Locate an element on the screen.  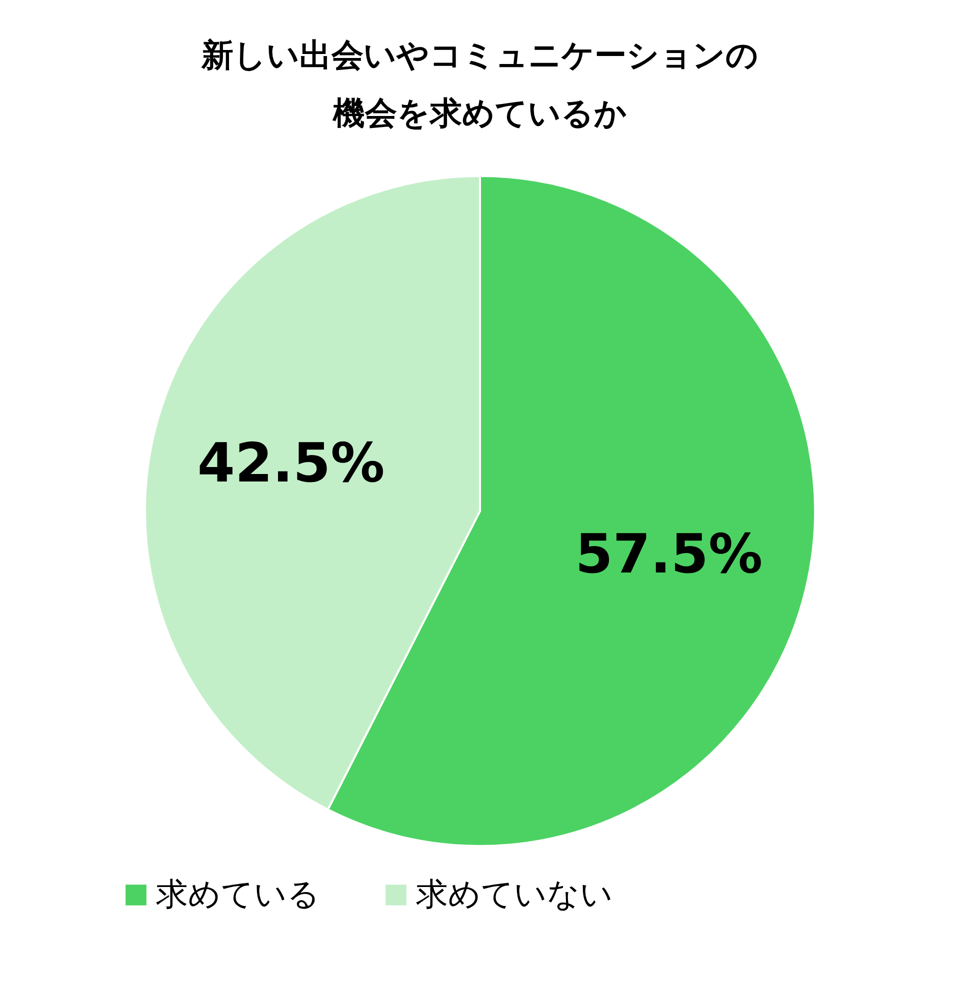
data-label: 57.5% is located at coordinates (669, 554).